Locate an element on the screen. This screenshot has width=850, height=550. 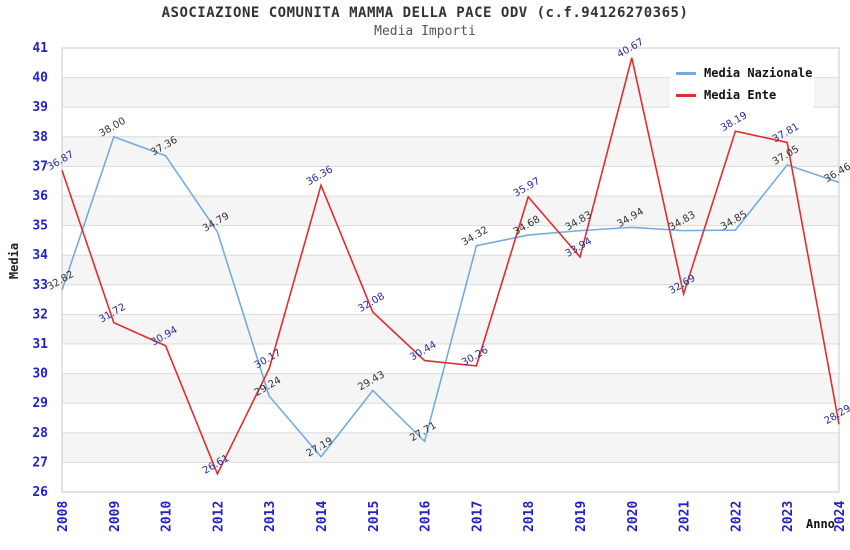
x-tick-label: 2020 is located at coordinates (633, 516).